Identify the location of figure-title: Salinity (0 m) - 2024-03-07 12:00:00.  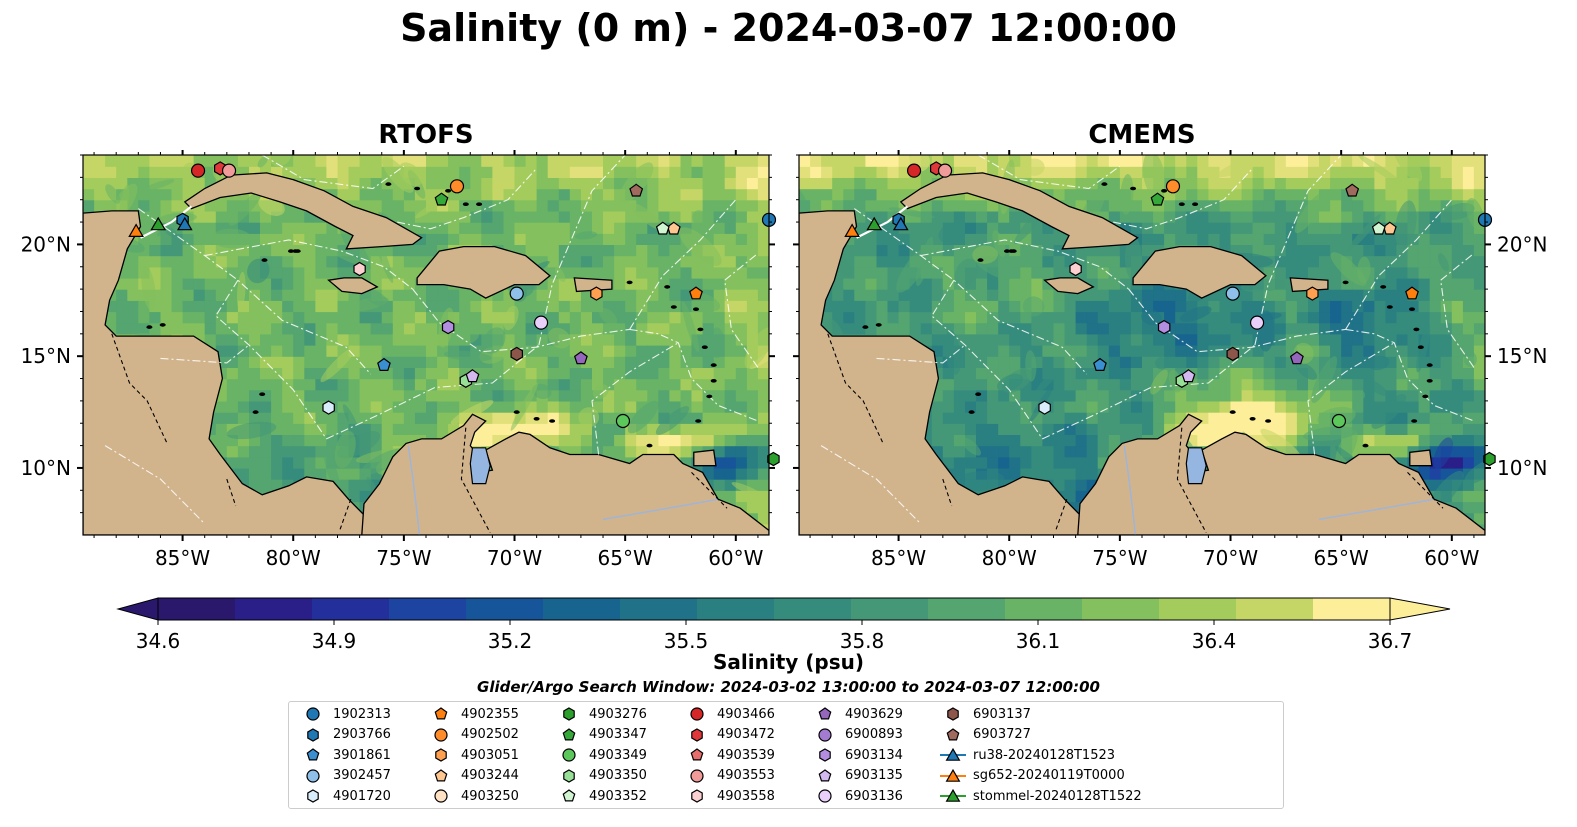
(788, 28).